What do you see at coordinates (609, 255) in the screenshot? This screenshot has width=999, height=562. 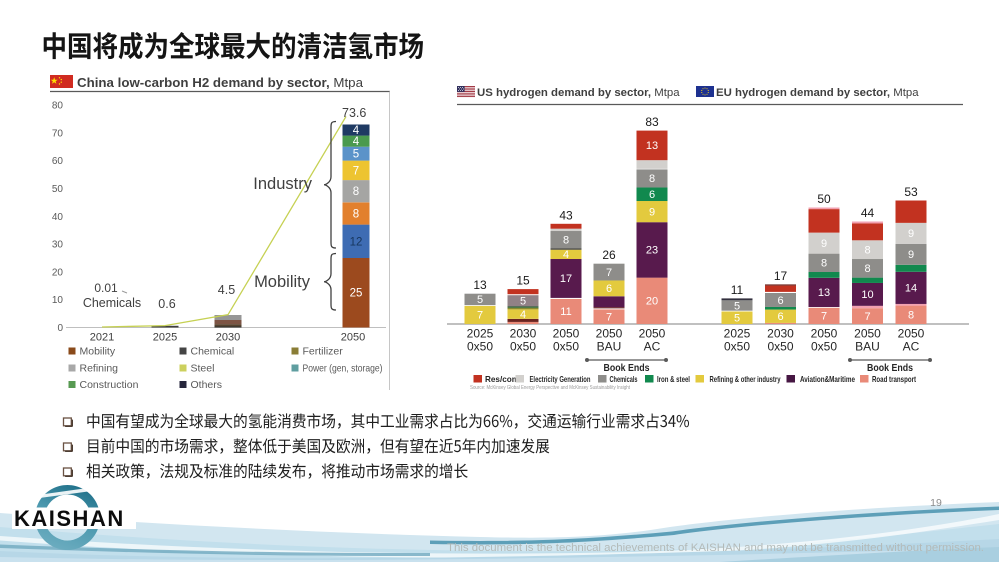 I see `svg-text: 26` at bounding box center [609, 255].